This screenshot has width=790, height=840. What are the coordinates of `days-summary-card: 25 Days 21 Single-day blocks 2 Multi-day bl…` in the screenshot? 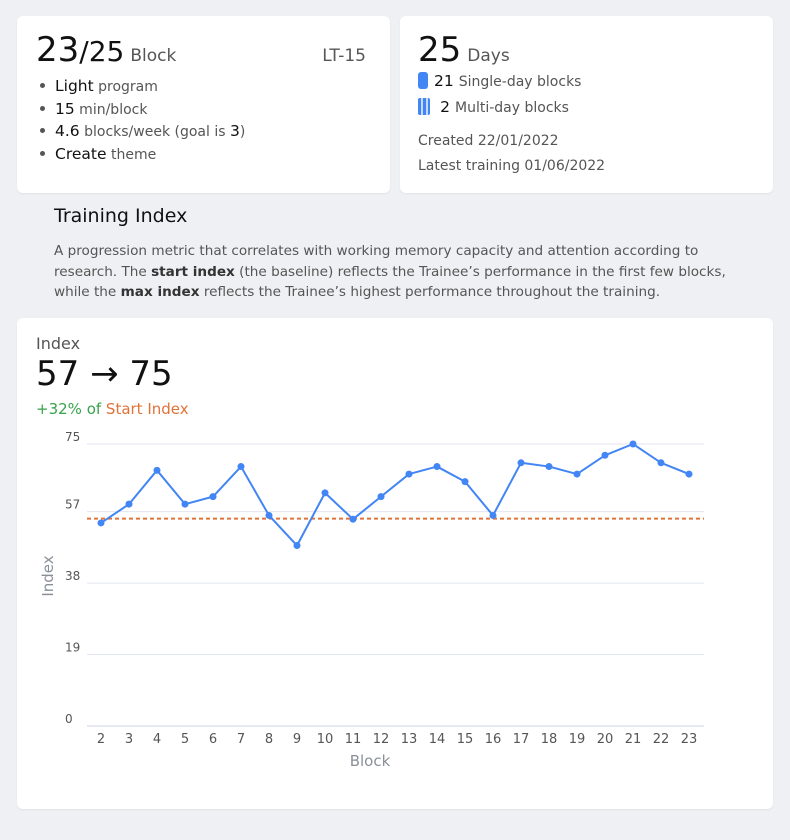 It's located at (586, 104).